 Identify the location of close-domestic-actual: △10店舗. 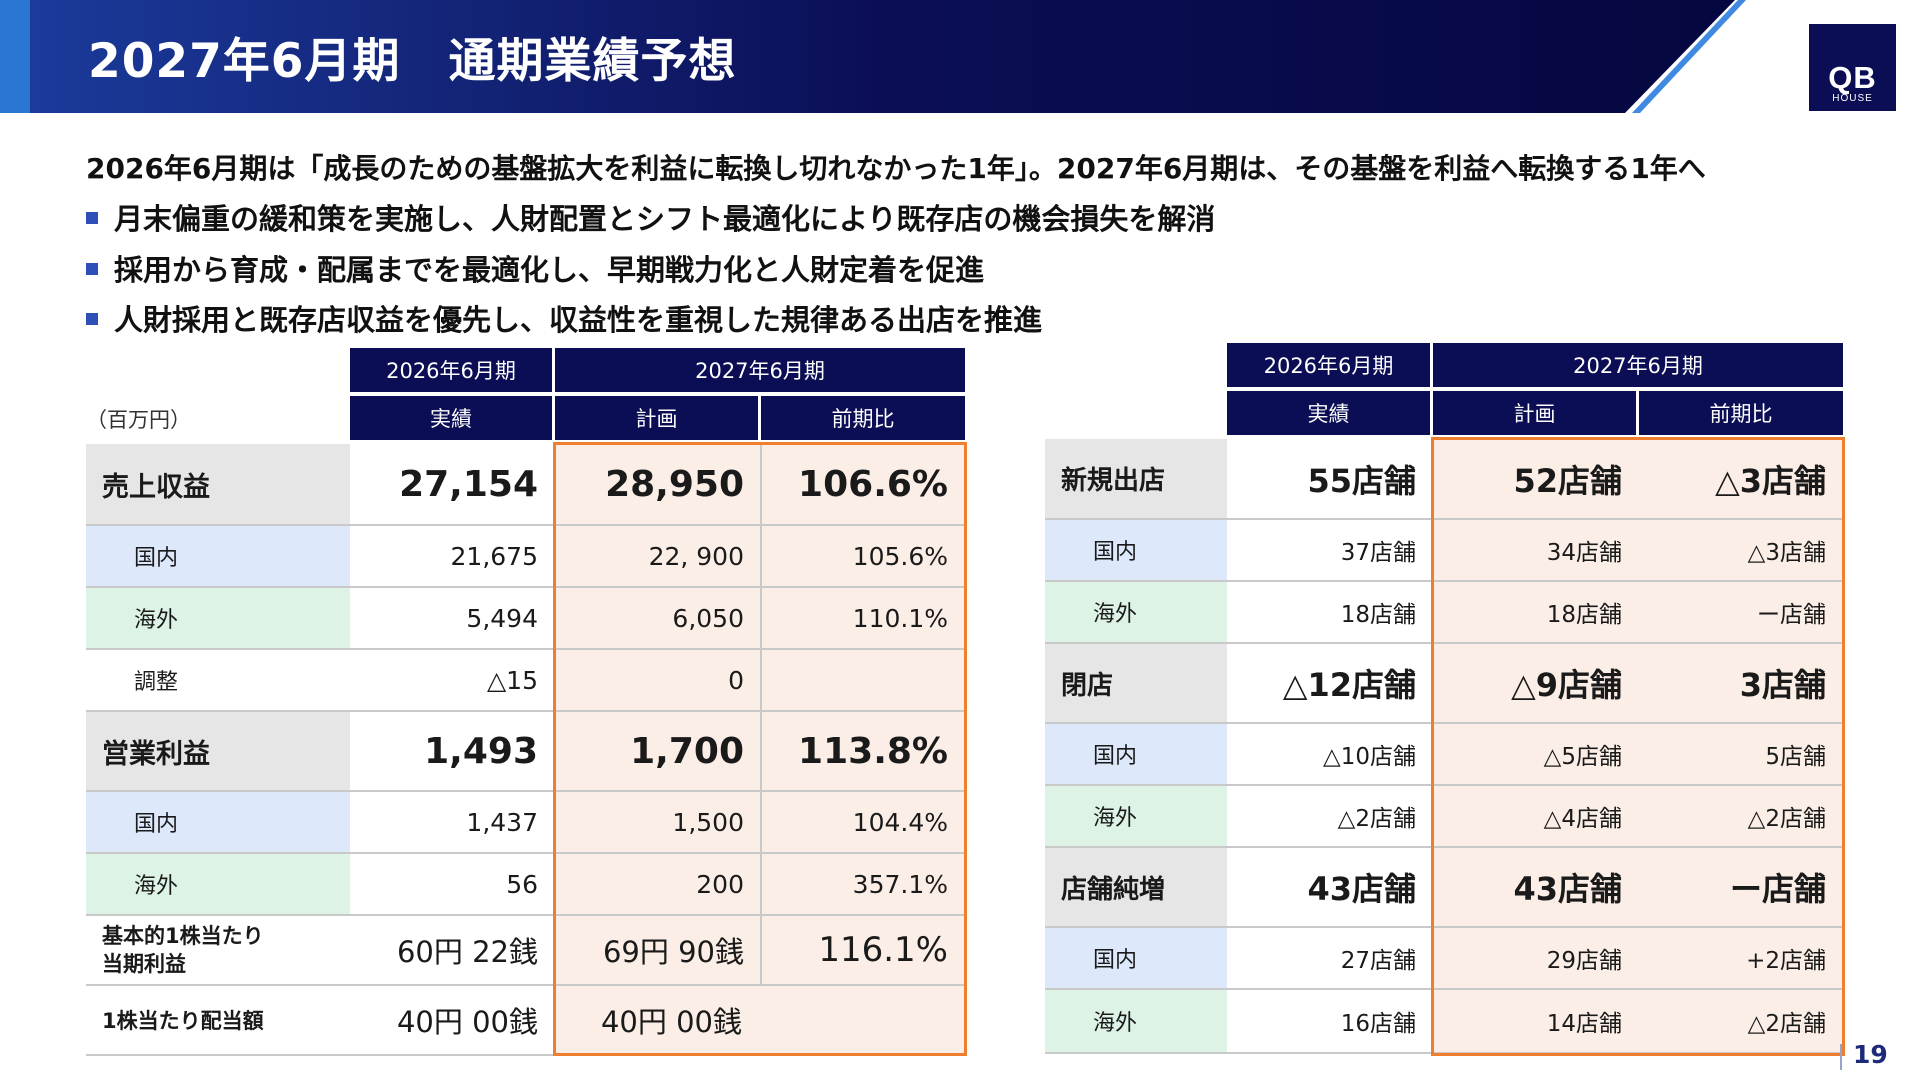
(1369, 757).